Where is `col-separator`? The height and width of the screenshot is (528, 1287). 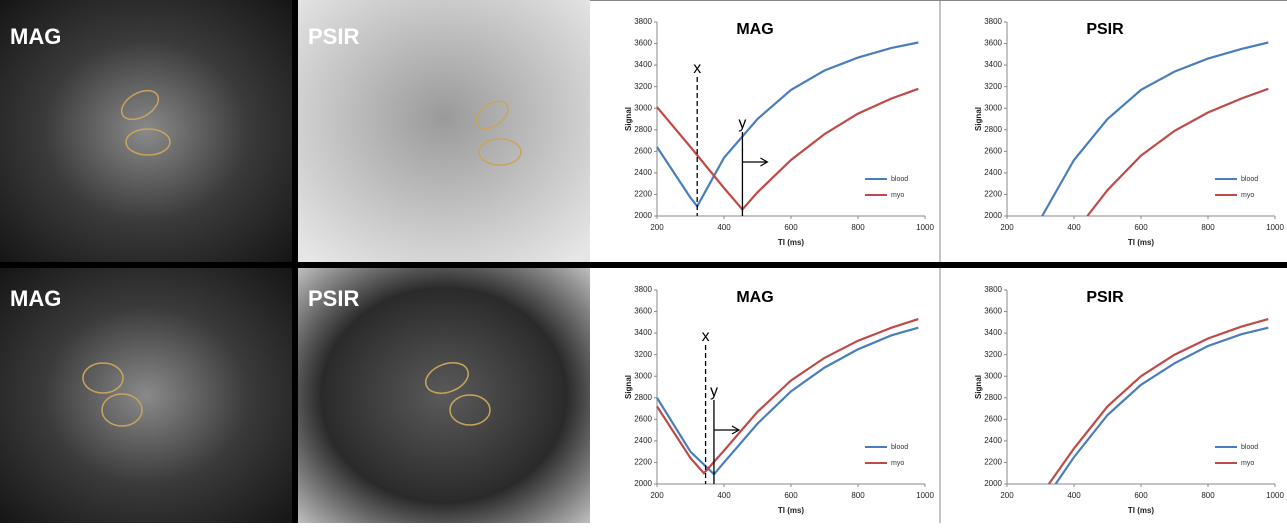 col-separator is located at coordinates (295, 261).